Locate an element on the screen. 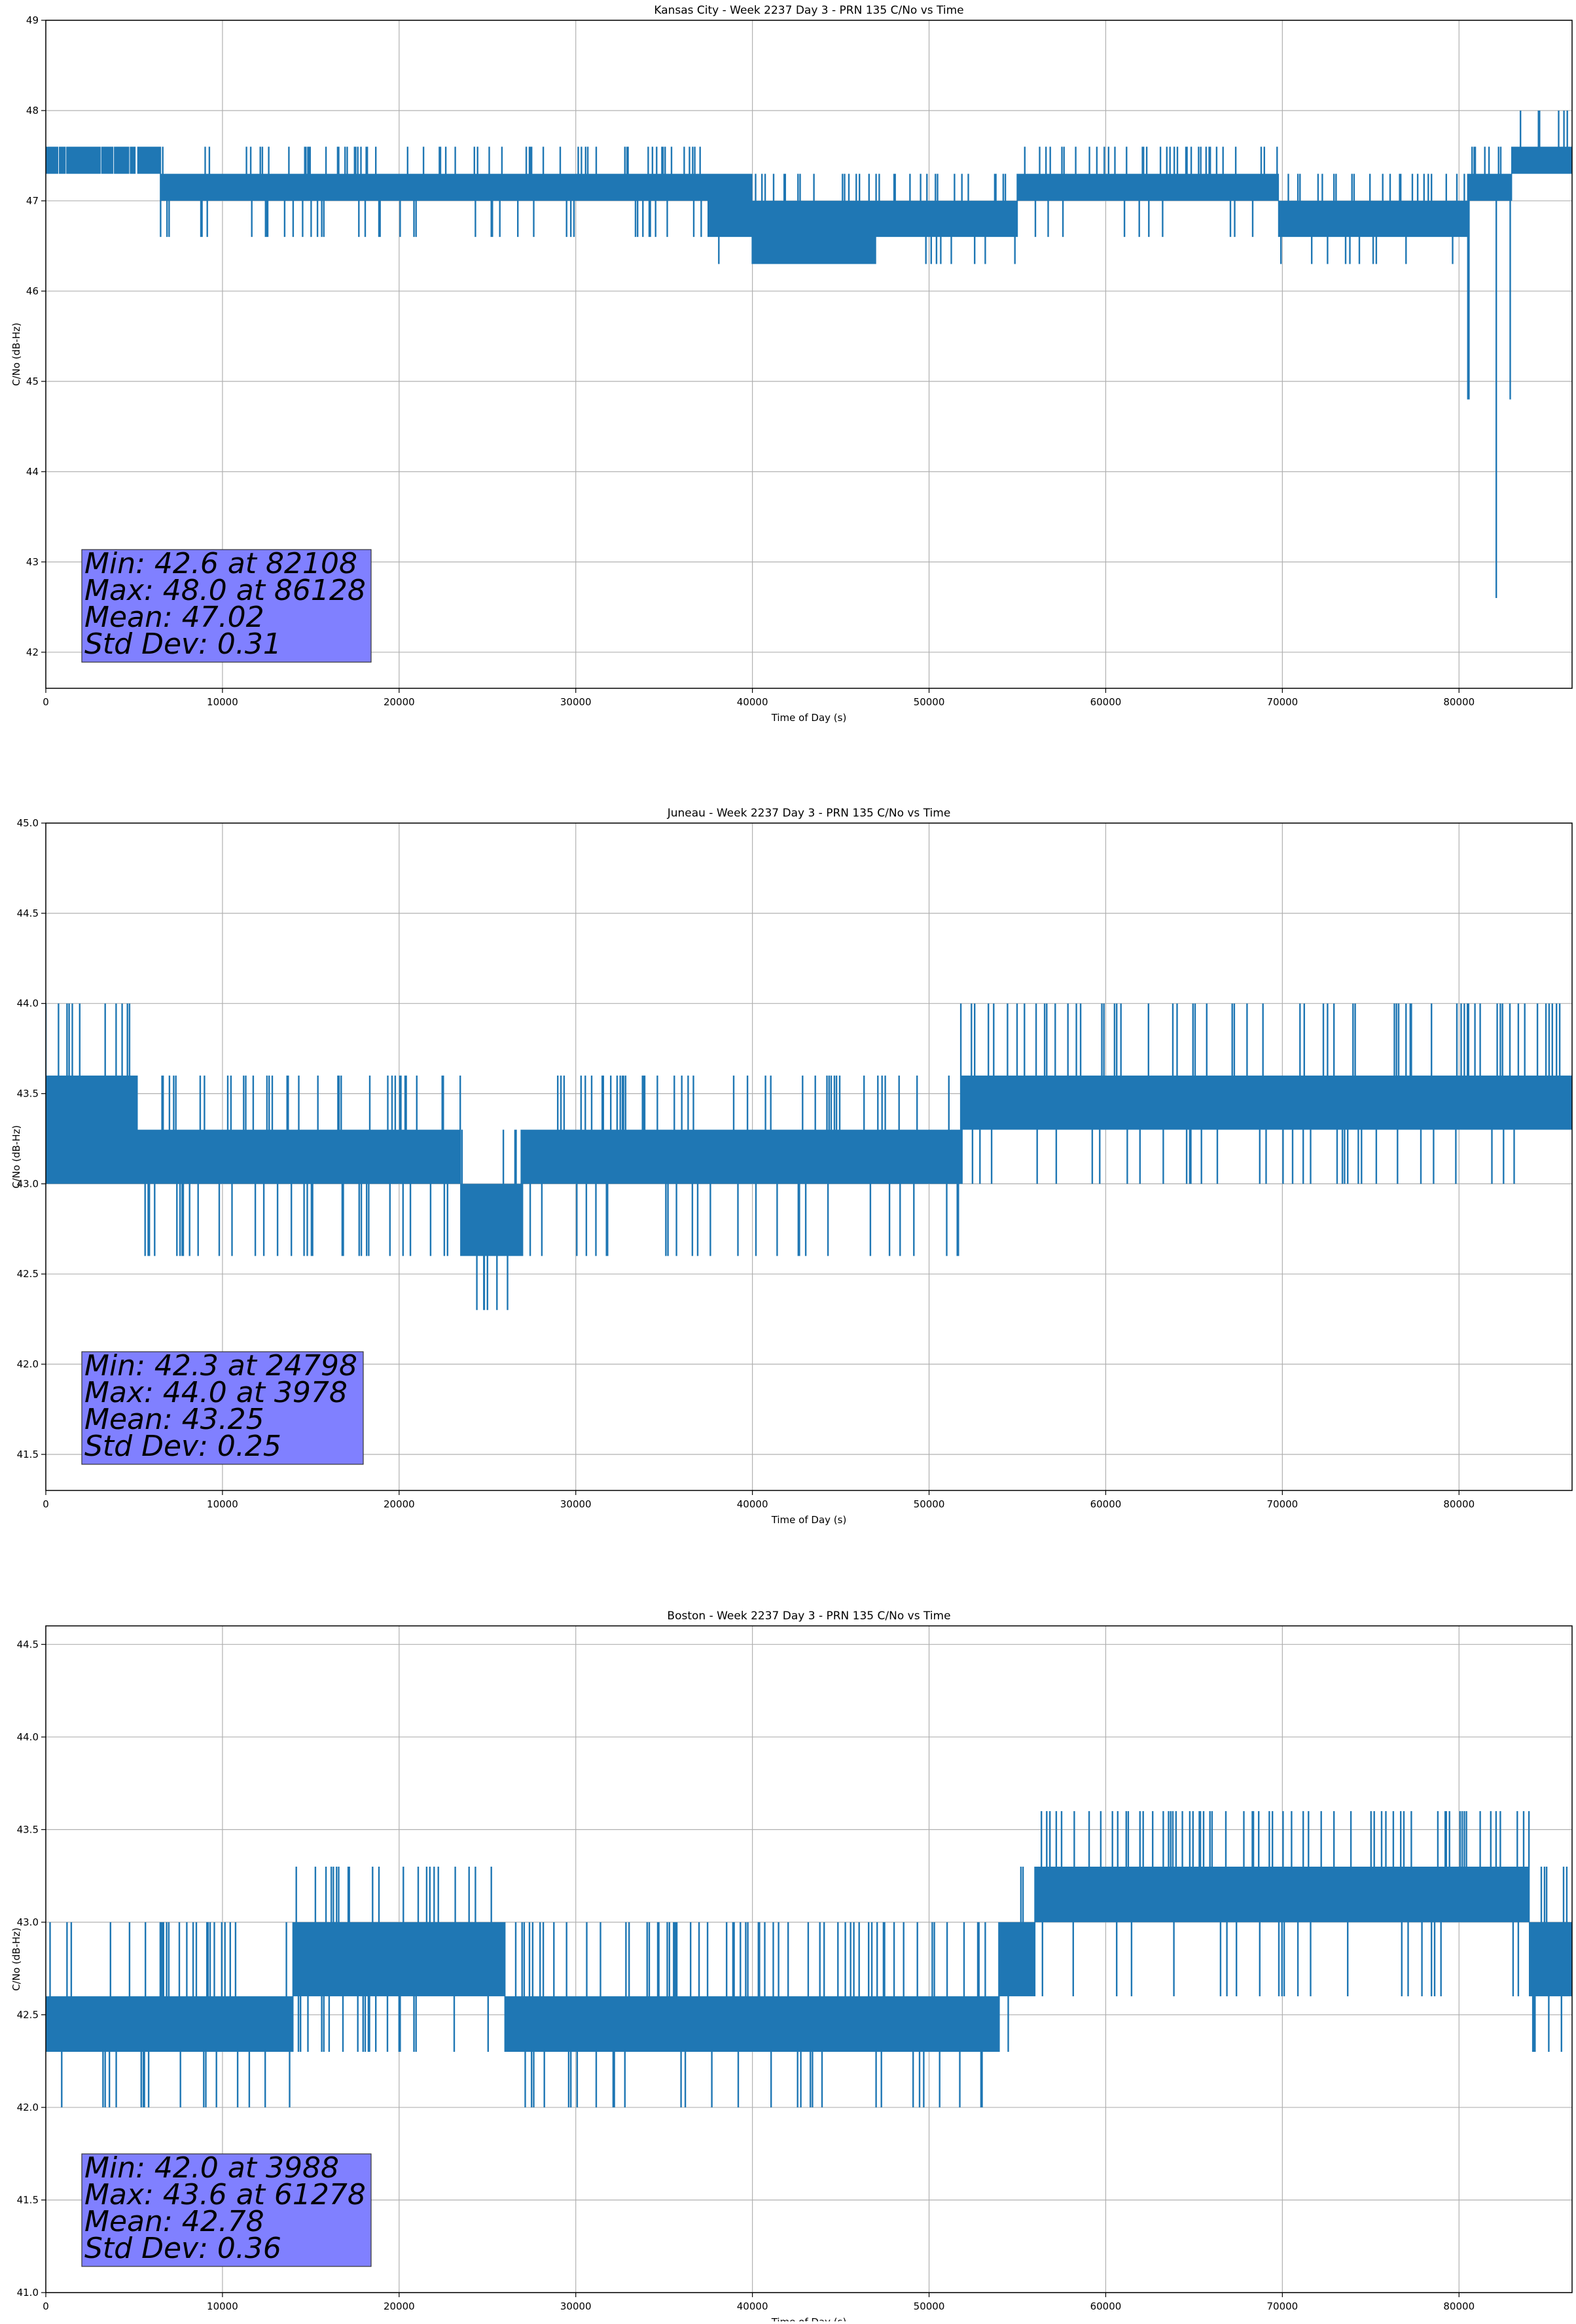 Image resolution: width=1576 pixels, height=2324 pixels. y-tick-label: 43 is located at coordinates (32, 562).